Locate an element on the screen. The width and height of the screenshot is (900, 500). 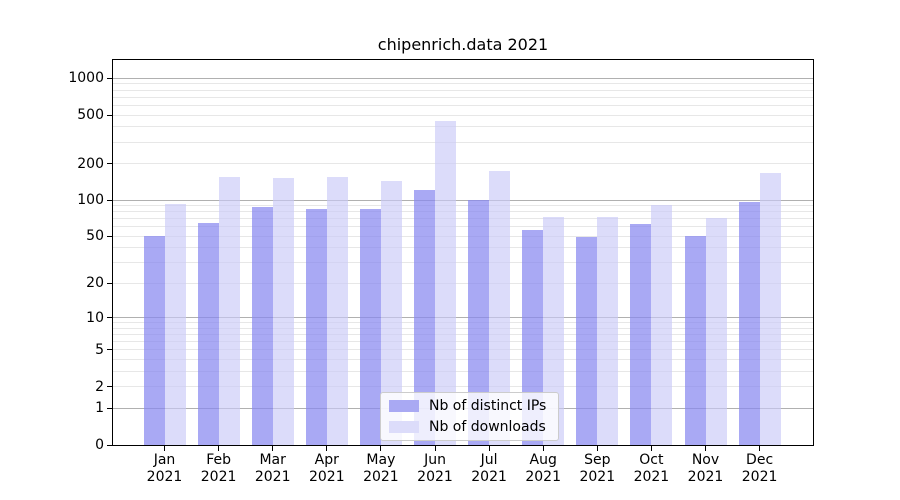
bar-distinct-ips-mar is located at coordinates (262, 326).